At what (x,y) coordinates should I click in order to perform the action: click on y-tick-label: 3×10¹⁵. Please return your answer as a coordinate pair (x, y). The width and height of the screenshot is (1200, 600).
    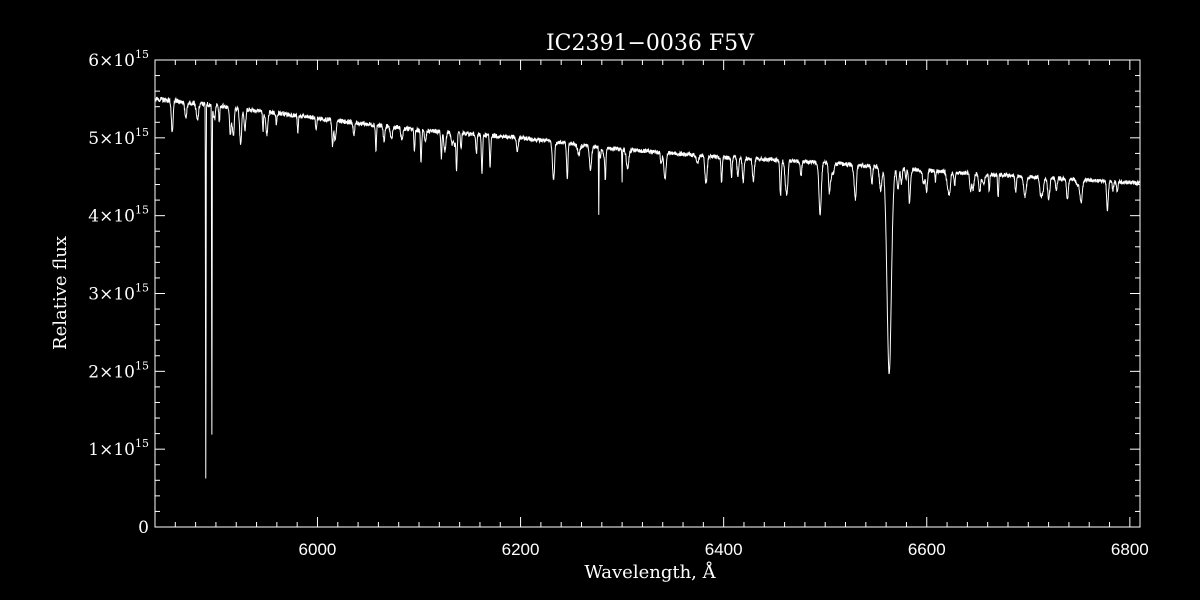
    Looking at the image, I should click on (118, 293).